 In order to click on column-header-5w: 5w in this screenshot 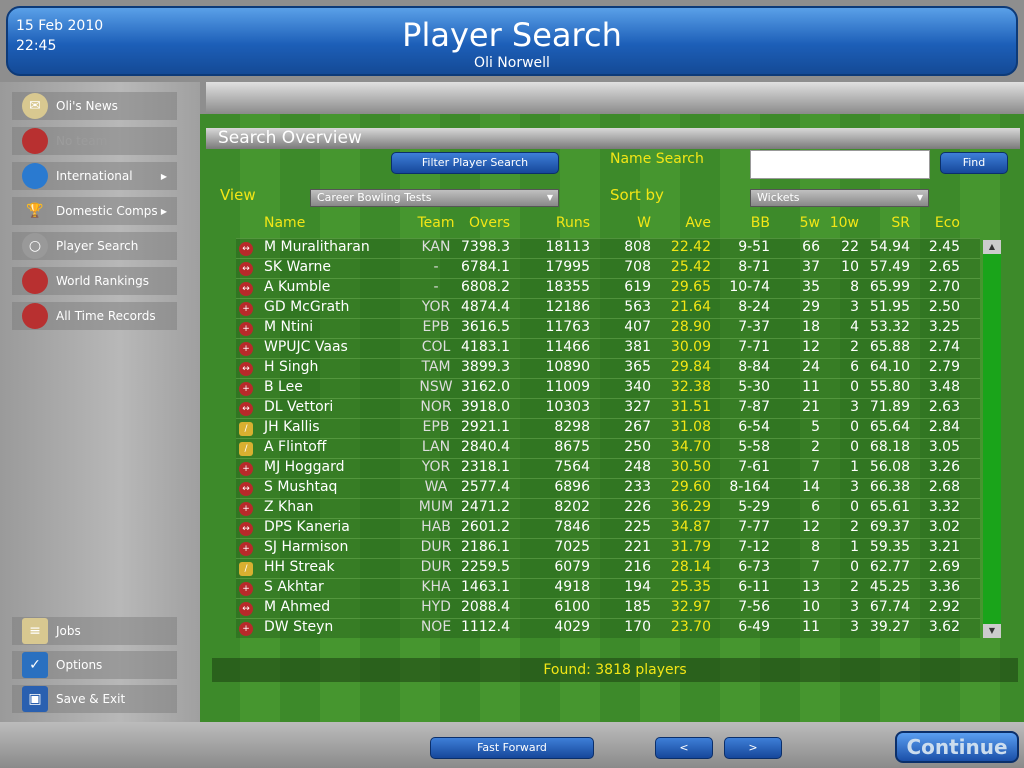, I will do `click(809, 223)`.